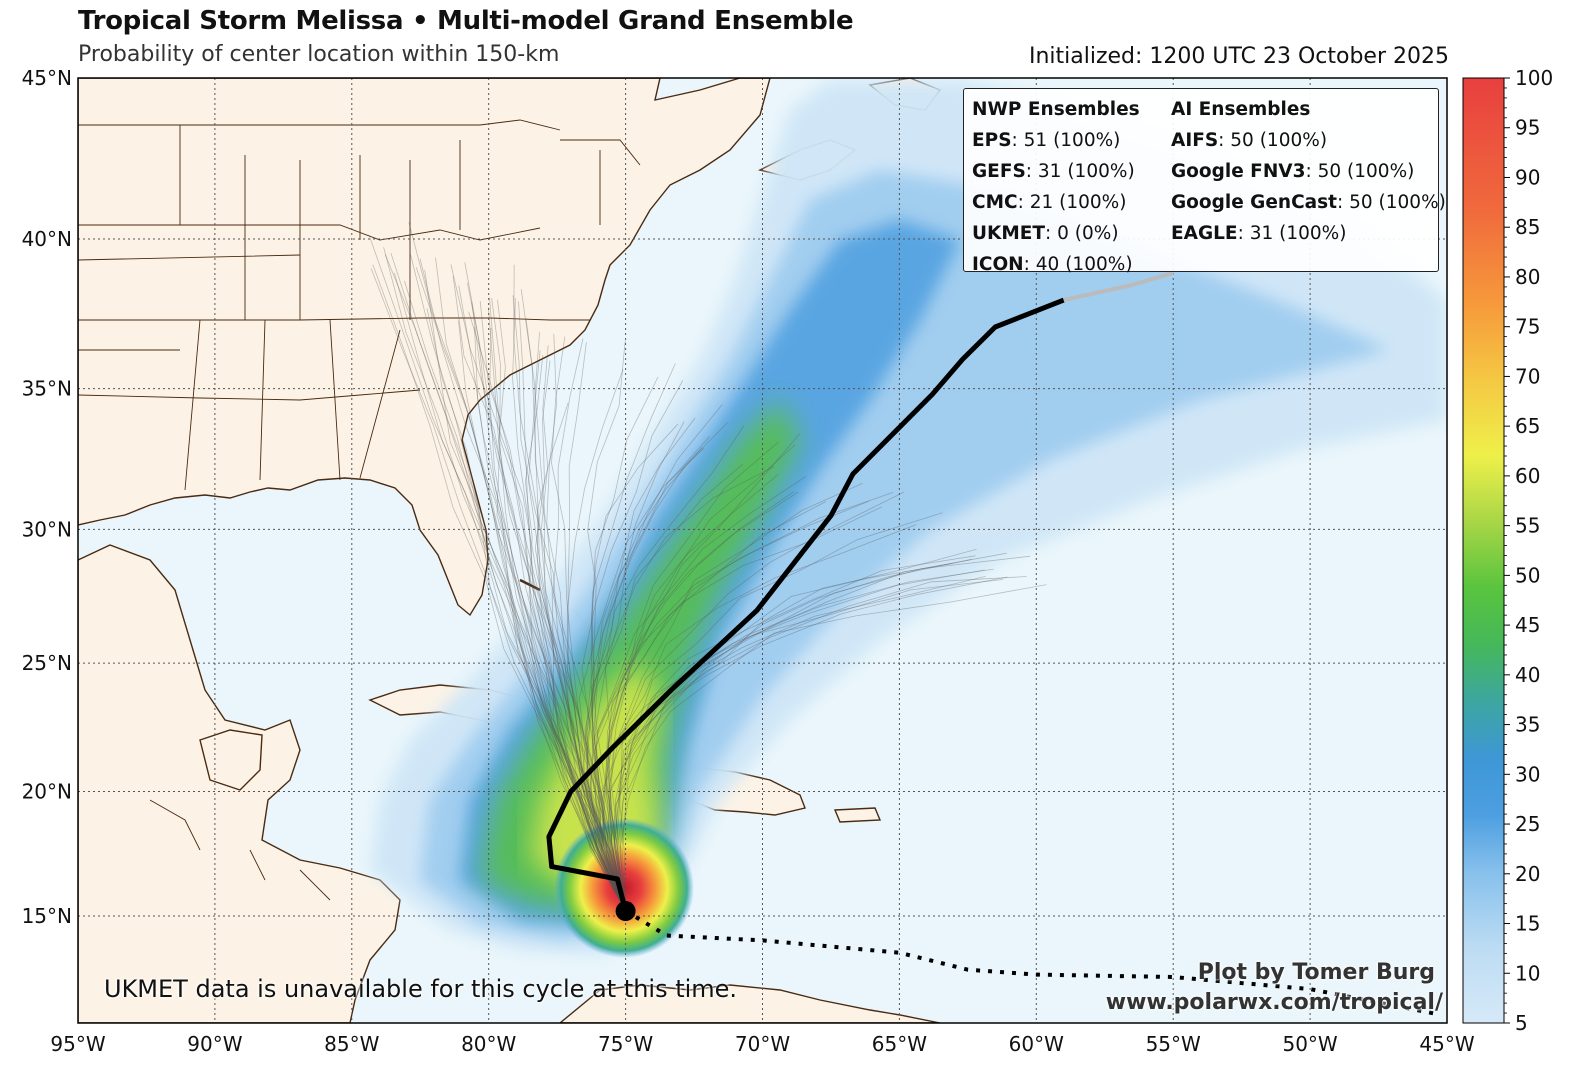  Describe the element at coordinates (1527, 874) in the screenshot. I see `colorbar-tick-label: 20` at that location.